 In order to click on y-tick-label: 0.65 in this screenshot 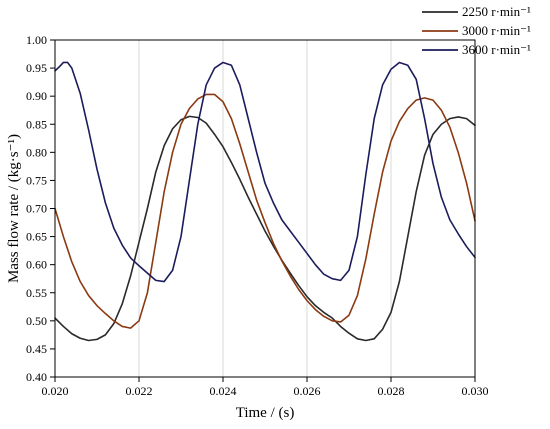, I will do `click(36, 237)`.